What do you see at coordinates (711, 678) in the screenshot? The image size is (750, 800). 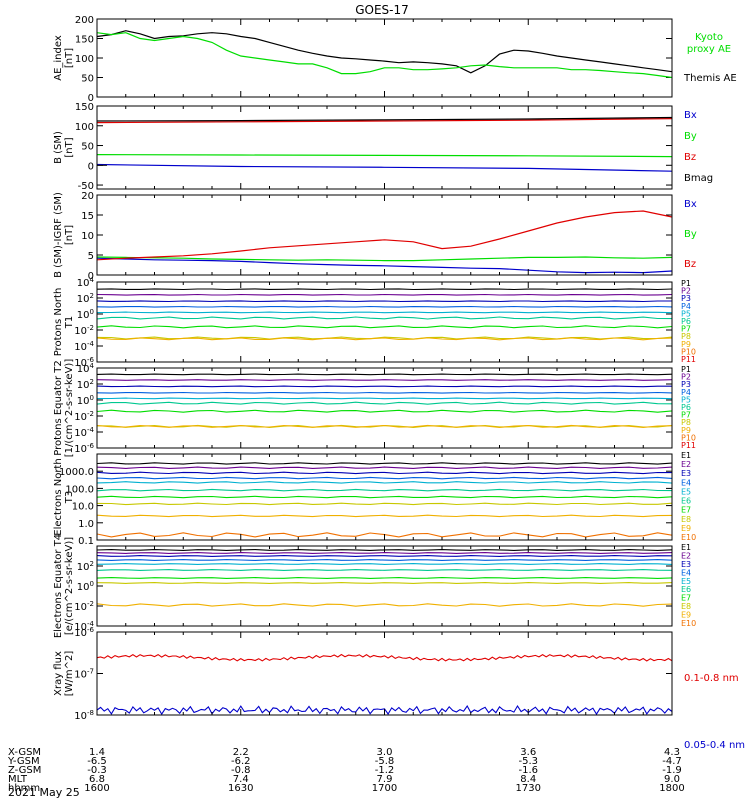 I see `legend-xray-1: 0.1-0.8 nm` at bounding box center [711, 678].